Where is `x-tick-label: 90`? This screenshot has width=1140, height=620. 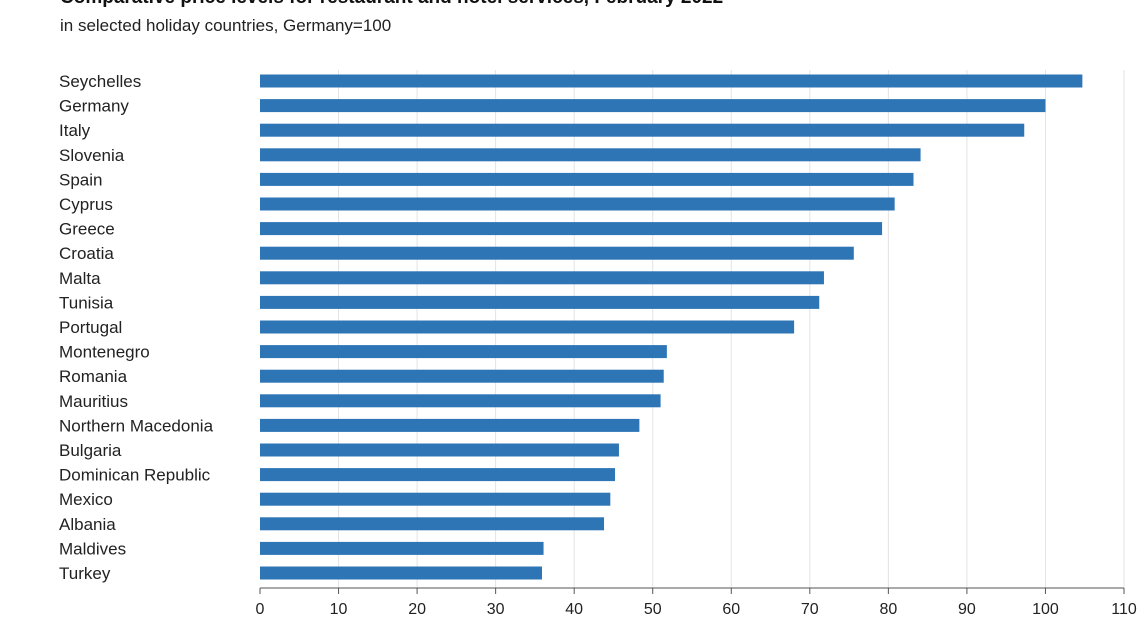
x-tick-label: 90 is located at coordinates (967, 609).